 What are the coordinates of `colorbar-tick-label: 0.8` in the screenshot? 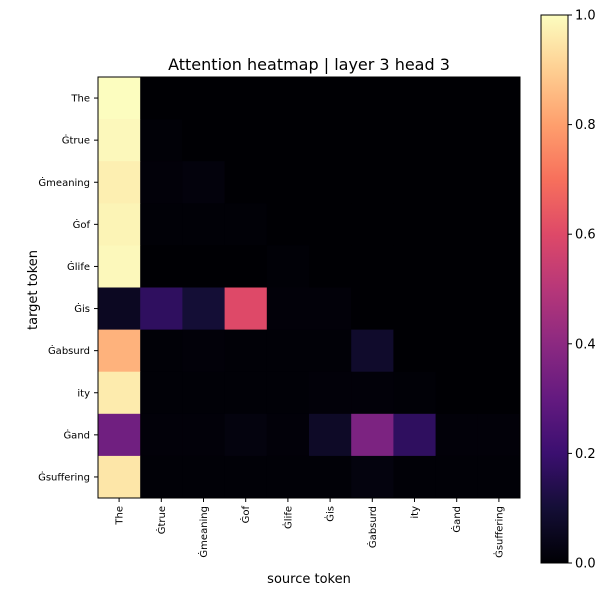 It's located at (585, 125).